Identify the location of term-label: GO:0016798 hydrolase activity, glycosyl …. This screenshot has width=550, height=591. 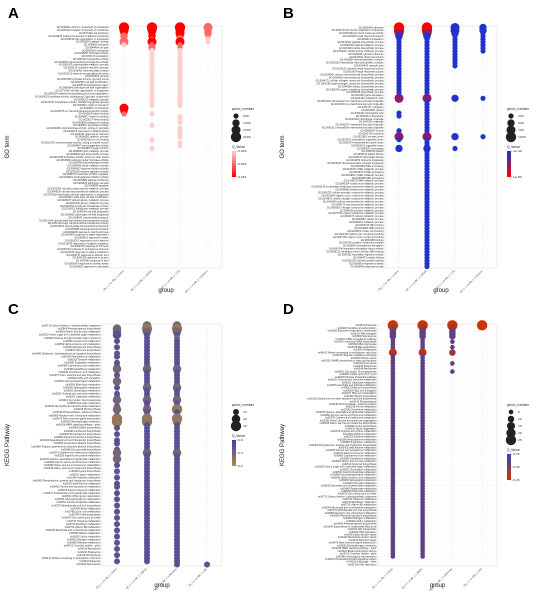
(83, 79).